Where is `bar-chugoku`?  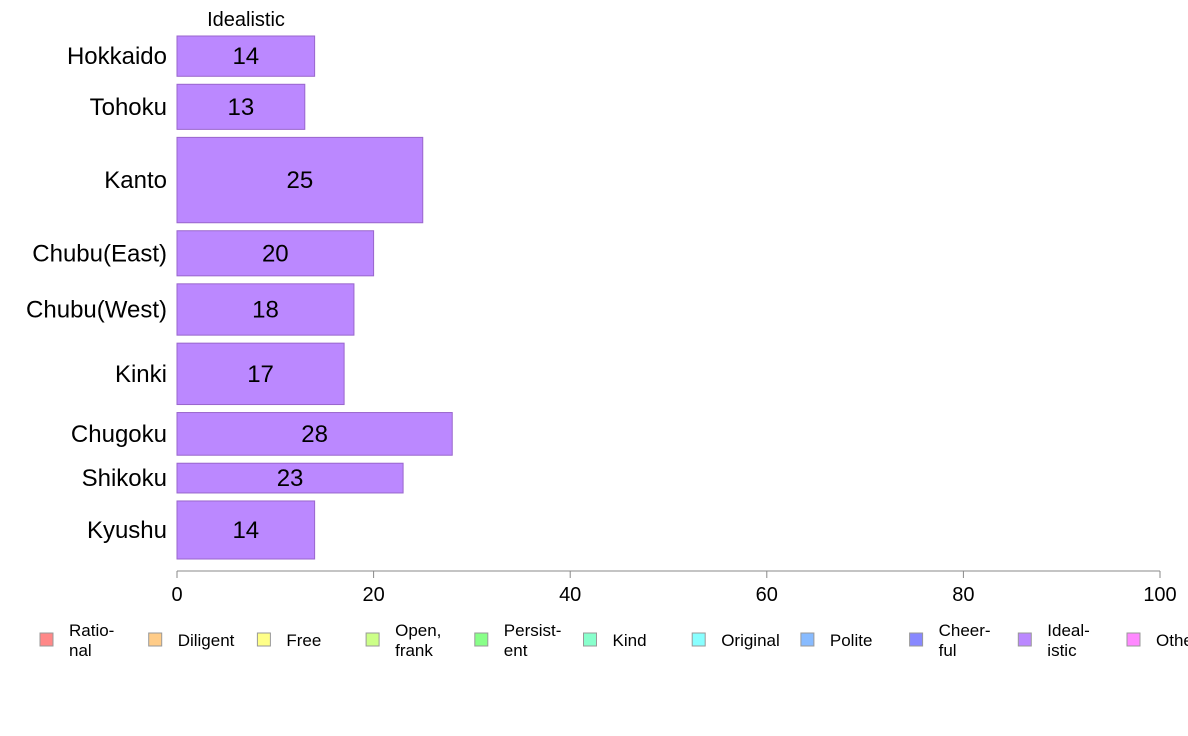
bar-chugoku is located at coordinates (314, 434).